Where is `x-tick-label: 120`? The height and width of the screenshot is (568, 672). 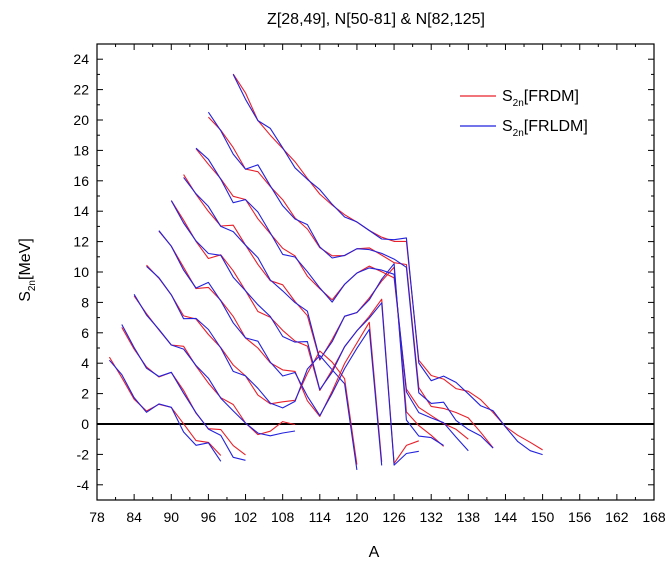 x-tick-label: 120 is located at coordinates (357, 517).